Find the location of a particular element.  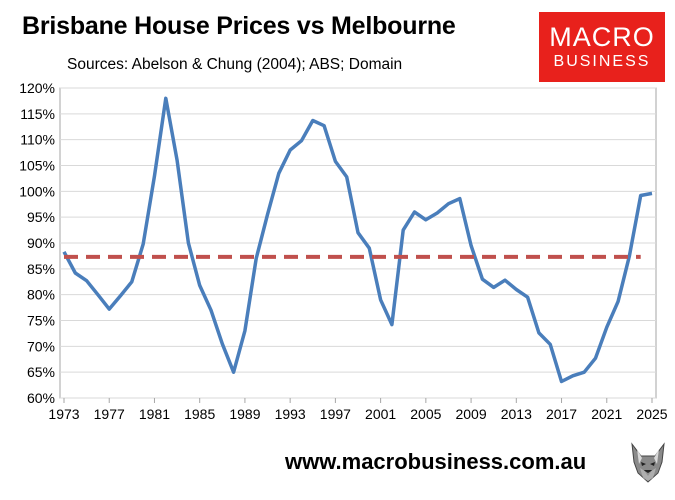

y-tick-label: 110% is located at coordinates (37, 140).